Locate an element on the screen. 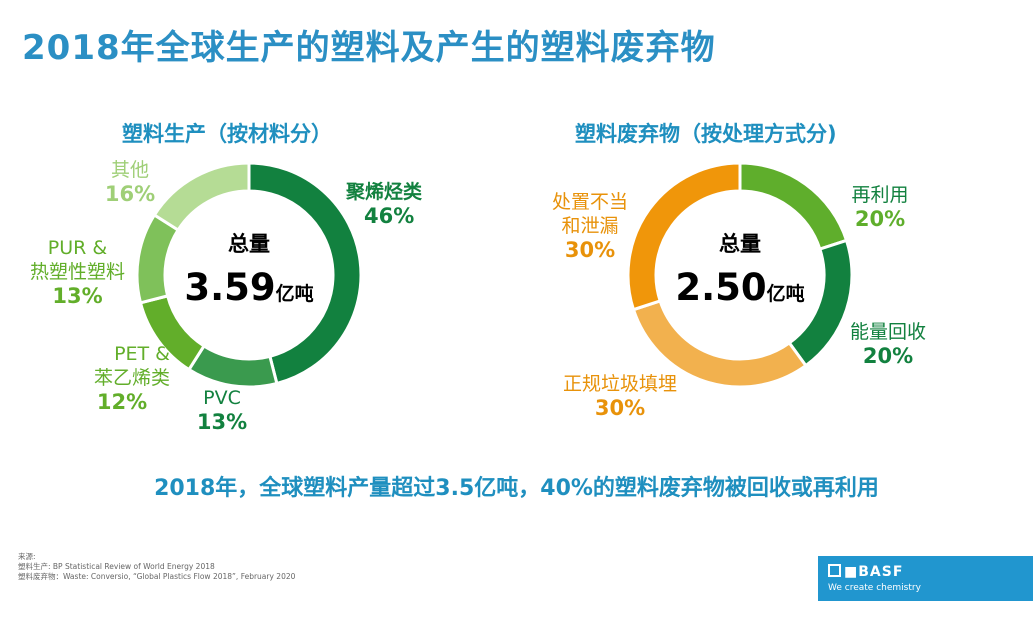  basf-logo: ■BASF is located at coordinates (865, 572).